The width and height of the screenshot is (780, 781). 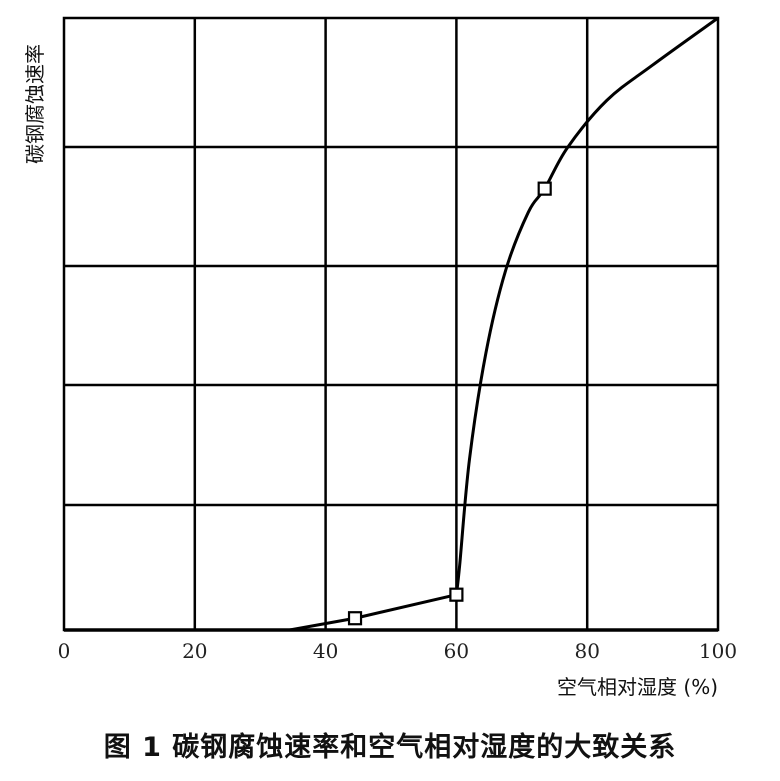 What do you see at coordinates (586, 651) in the screenshot?
I see `x-tick-label-80: 80` at bounding box center [586, 651].